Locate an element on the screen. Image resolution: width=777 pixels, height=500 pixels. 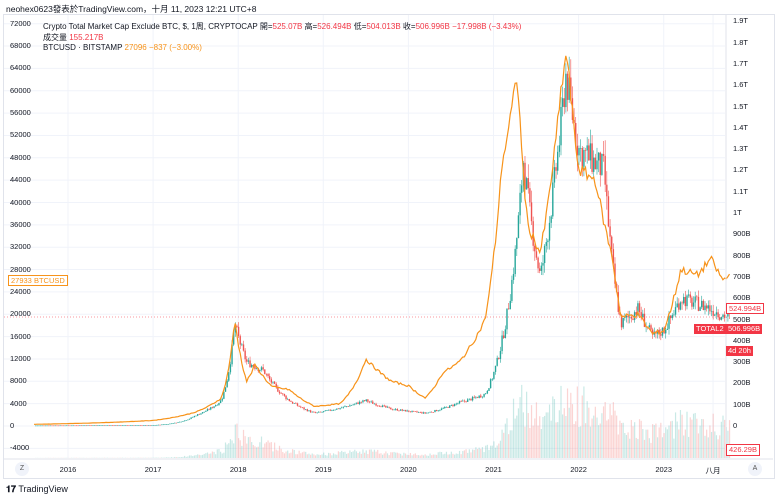
right-axis-label: 1.2T is located at coordinates (741, 170).